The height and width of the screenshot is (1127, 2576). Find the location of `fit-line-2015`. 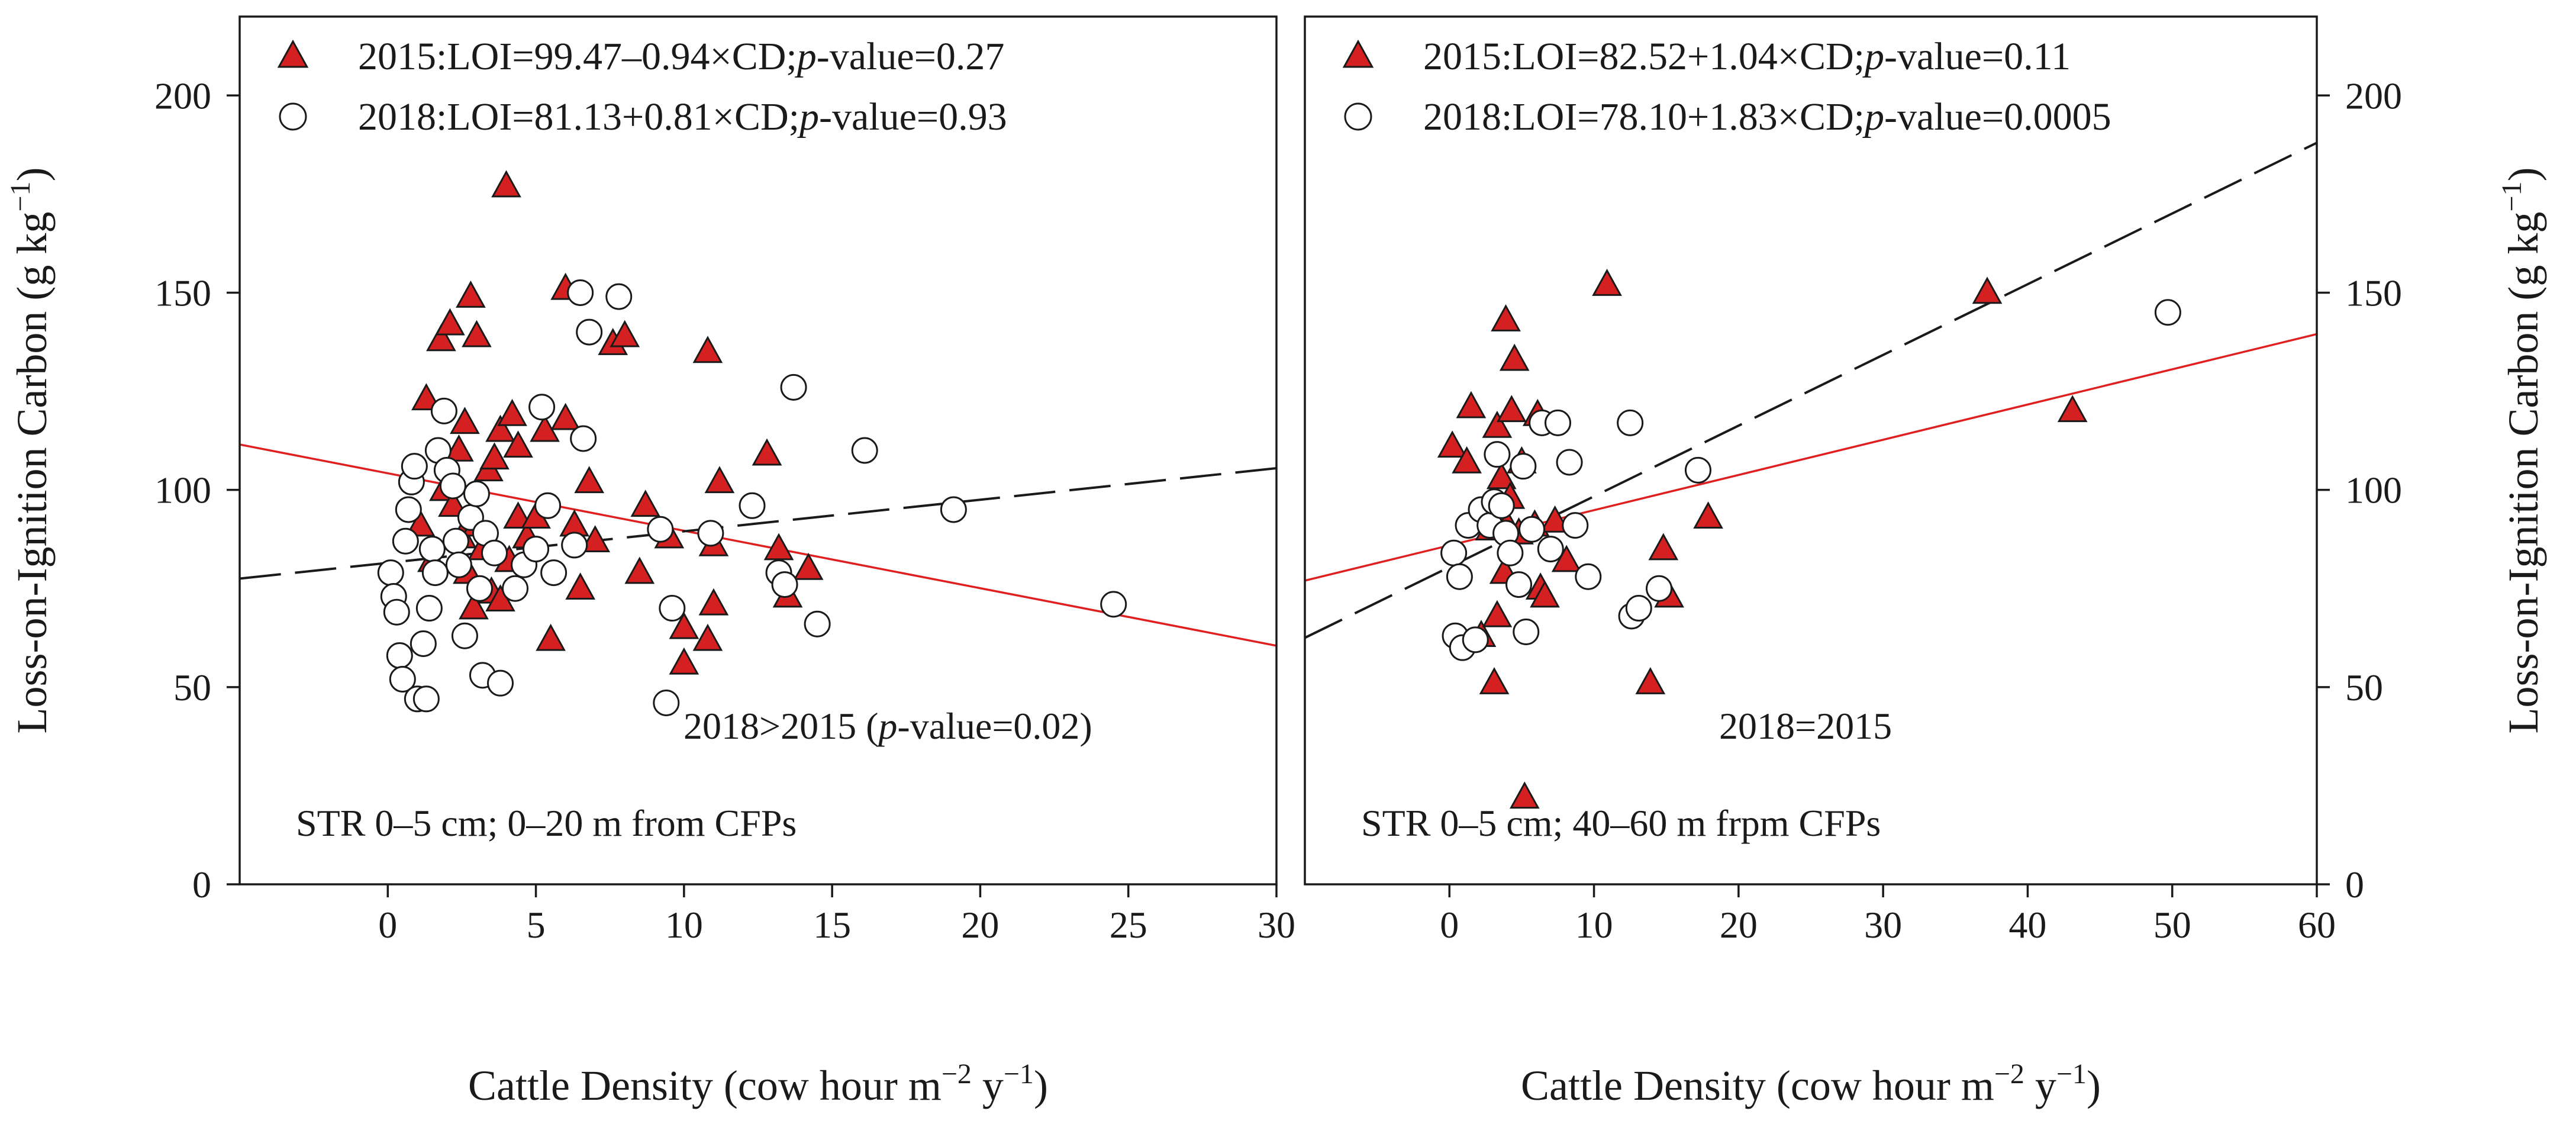

fit-line-2015 is located at coordinates (1811, 458).